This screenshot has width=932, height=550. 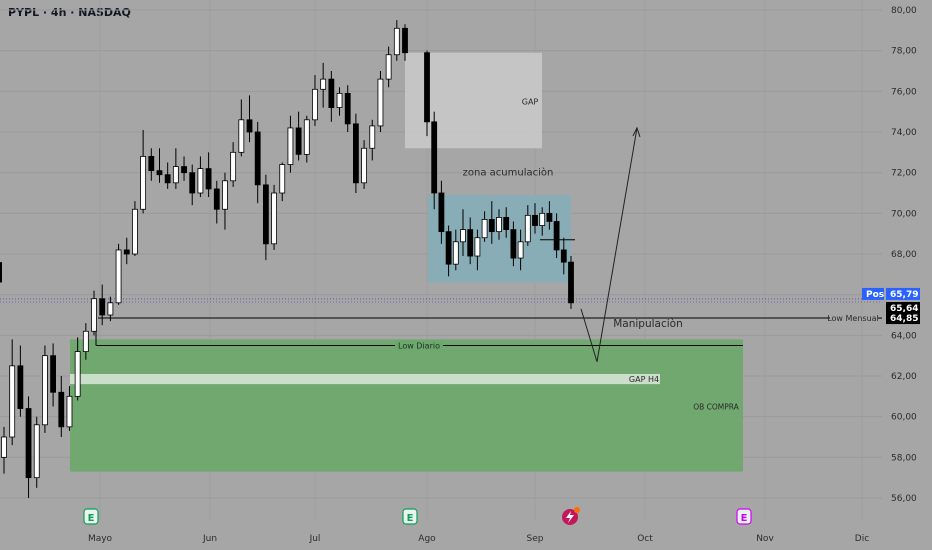 What do you see at coordinates (209, 539) in the screenshot?
I see `x-tick-label: Jun` at bounding box center [209, 539].